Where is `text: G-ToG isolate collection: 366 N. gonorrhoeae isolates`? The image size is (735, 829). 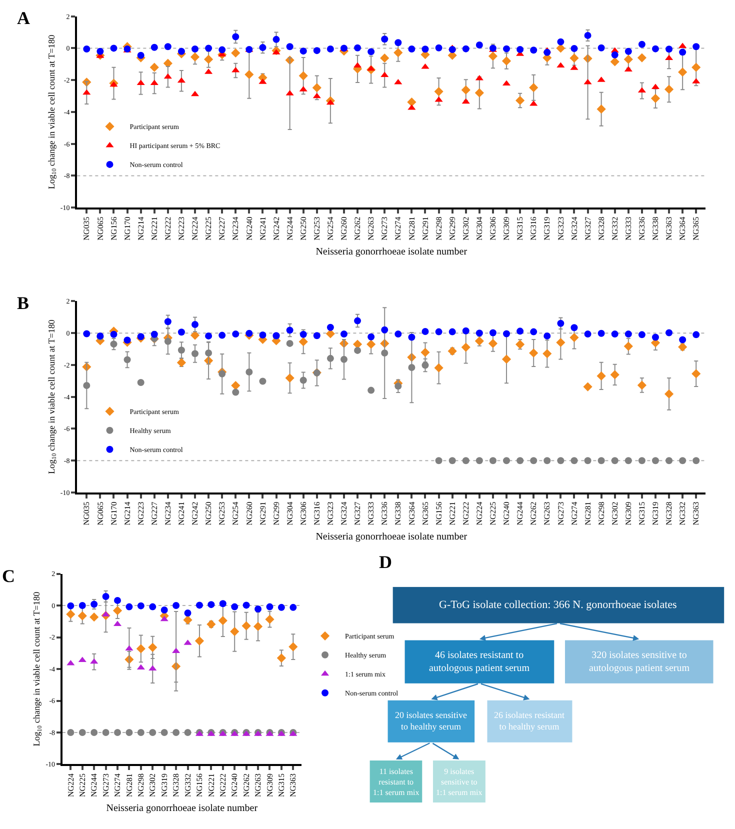
text: G-ToG isolate collection: 366 N. gonorrhoeae isolates is located at coordinates (558, 605).